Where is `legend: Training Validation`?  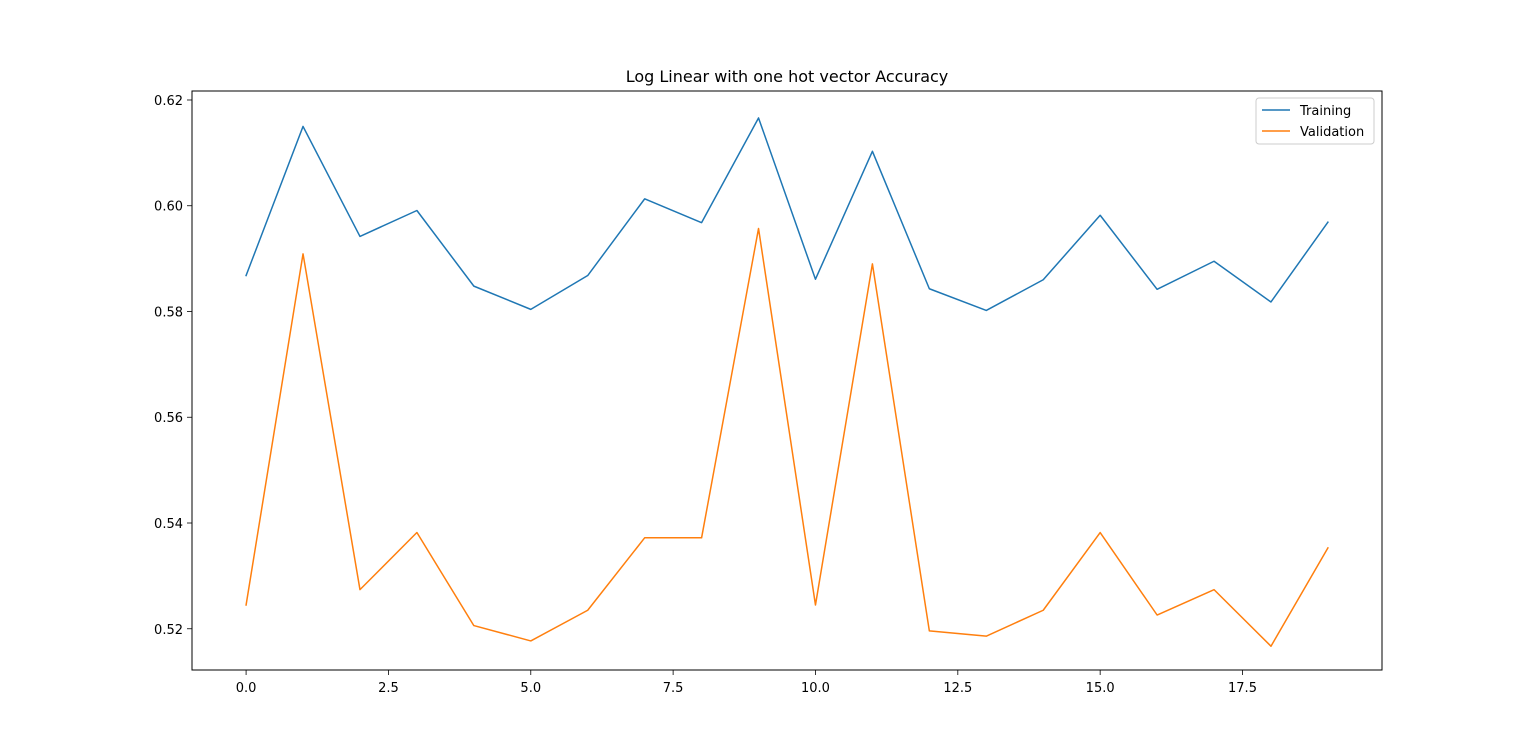 legend: Training Validation is located at coordinates (1315, 121).